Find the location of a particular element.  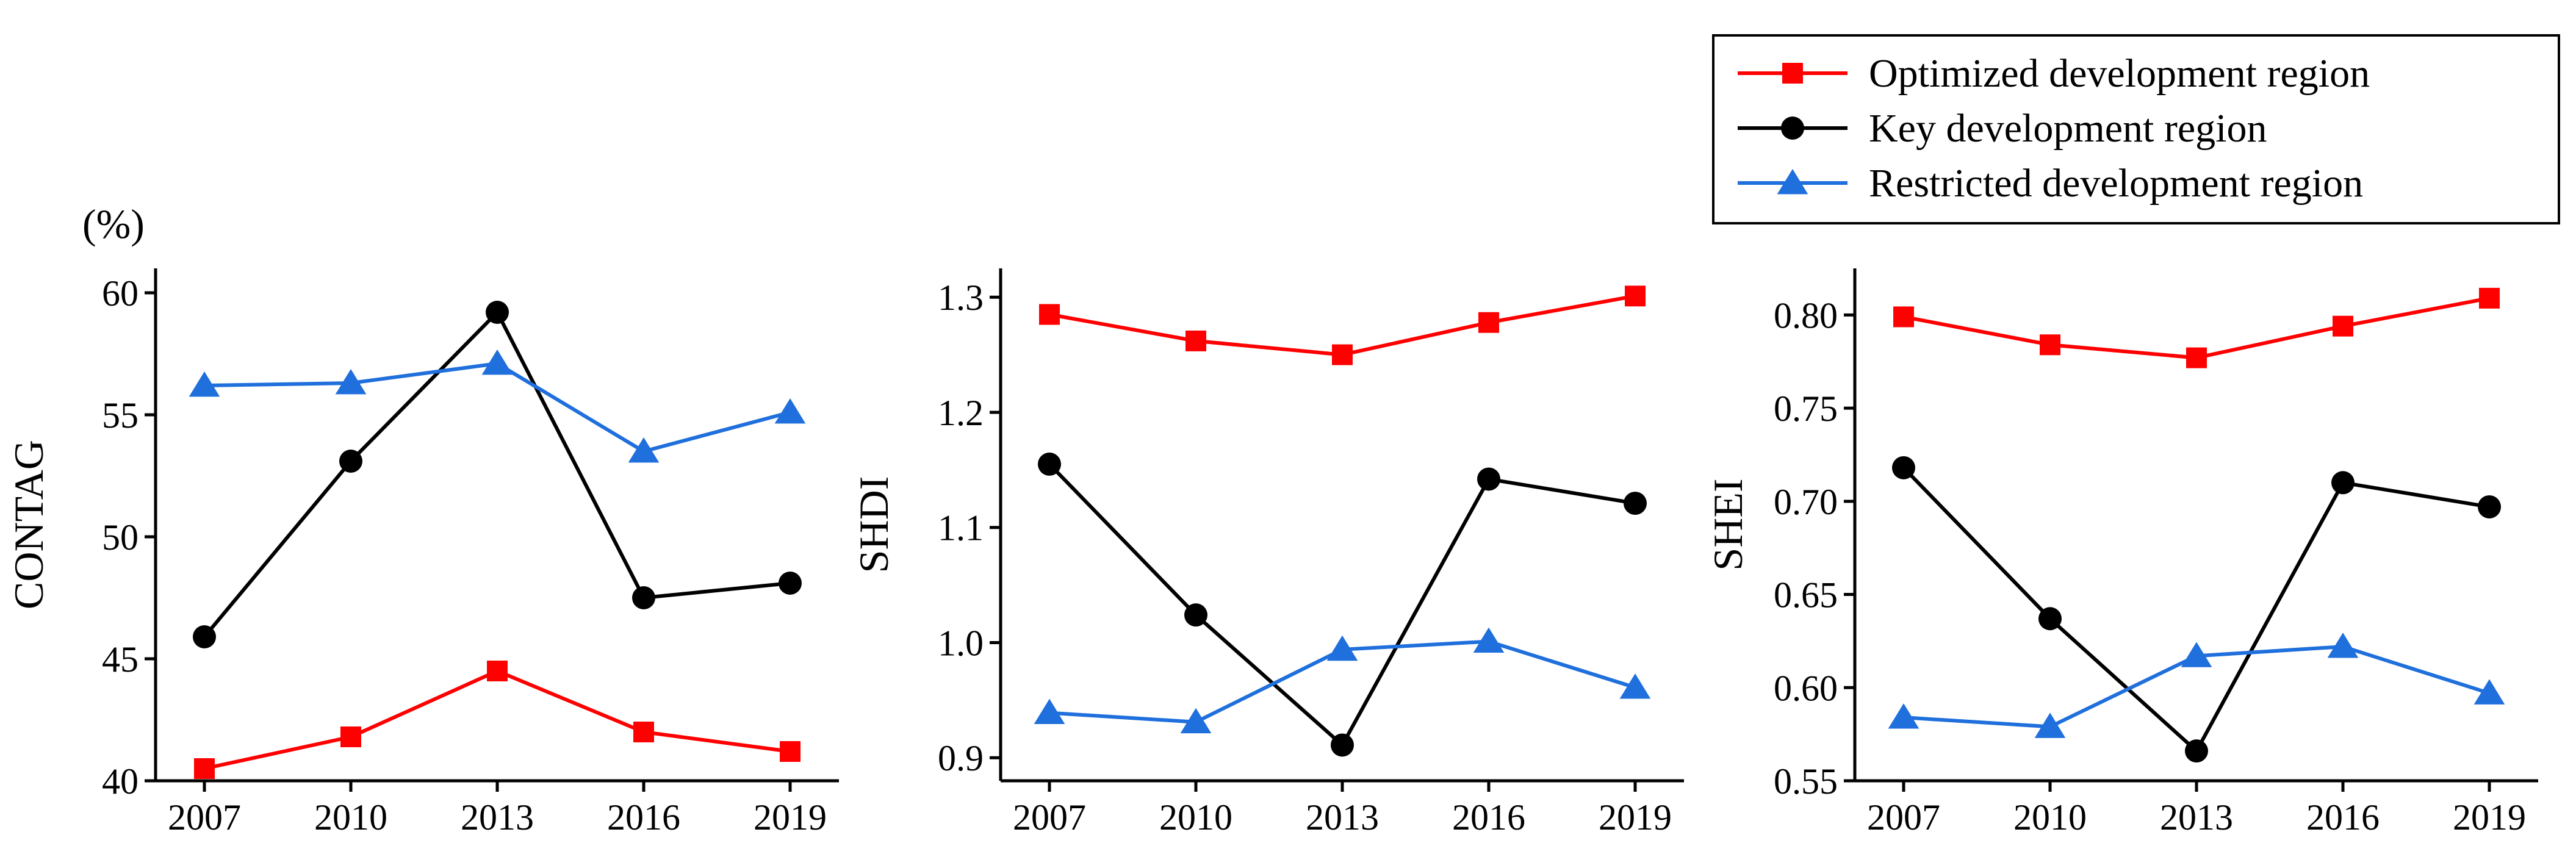

y-tick-label: 60 is located at coordinates (120, 293).